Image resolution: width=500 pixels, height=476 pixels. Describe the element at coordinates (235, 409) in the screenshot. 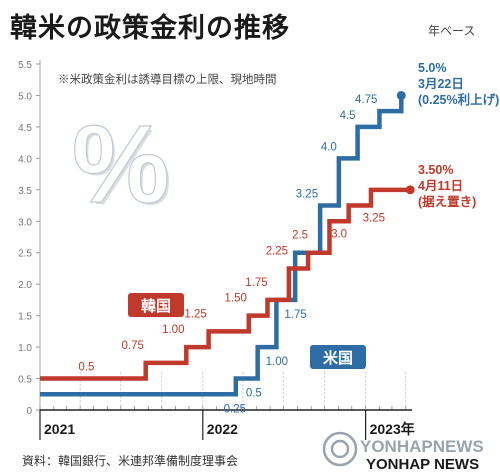

I see `us-data-label: 0.25` at that location.